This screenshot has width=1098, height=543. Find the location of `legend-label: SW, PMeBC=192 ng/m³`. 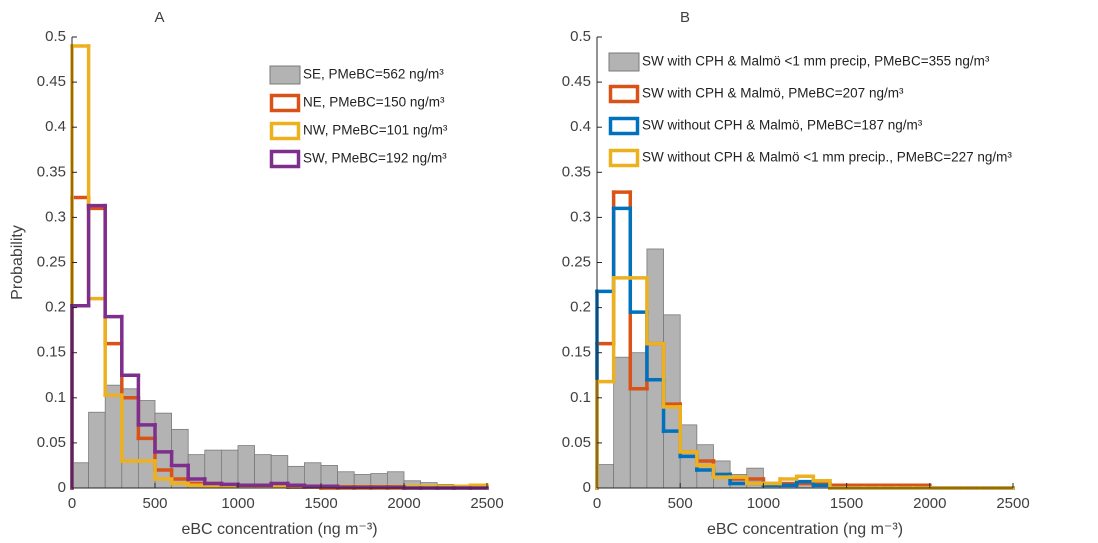

legend-label: SW, PMeBC=192 ng/m³ is located at coordinates (375, 158).